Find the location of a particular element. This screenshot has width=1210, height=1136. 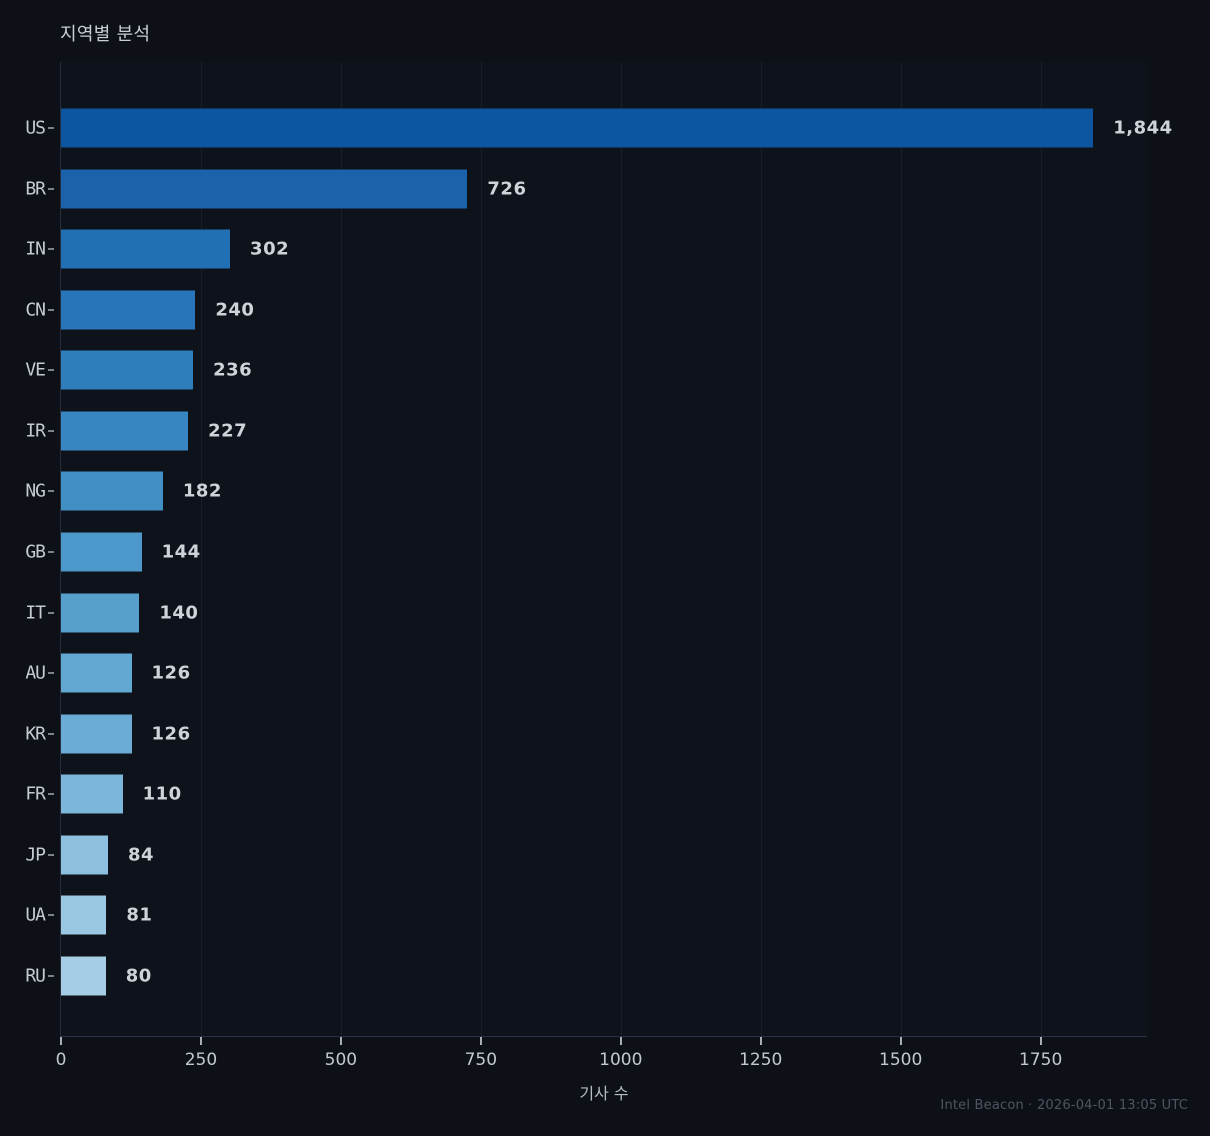

bar-JP is located at coordinates (85, 855).